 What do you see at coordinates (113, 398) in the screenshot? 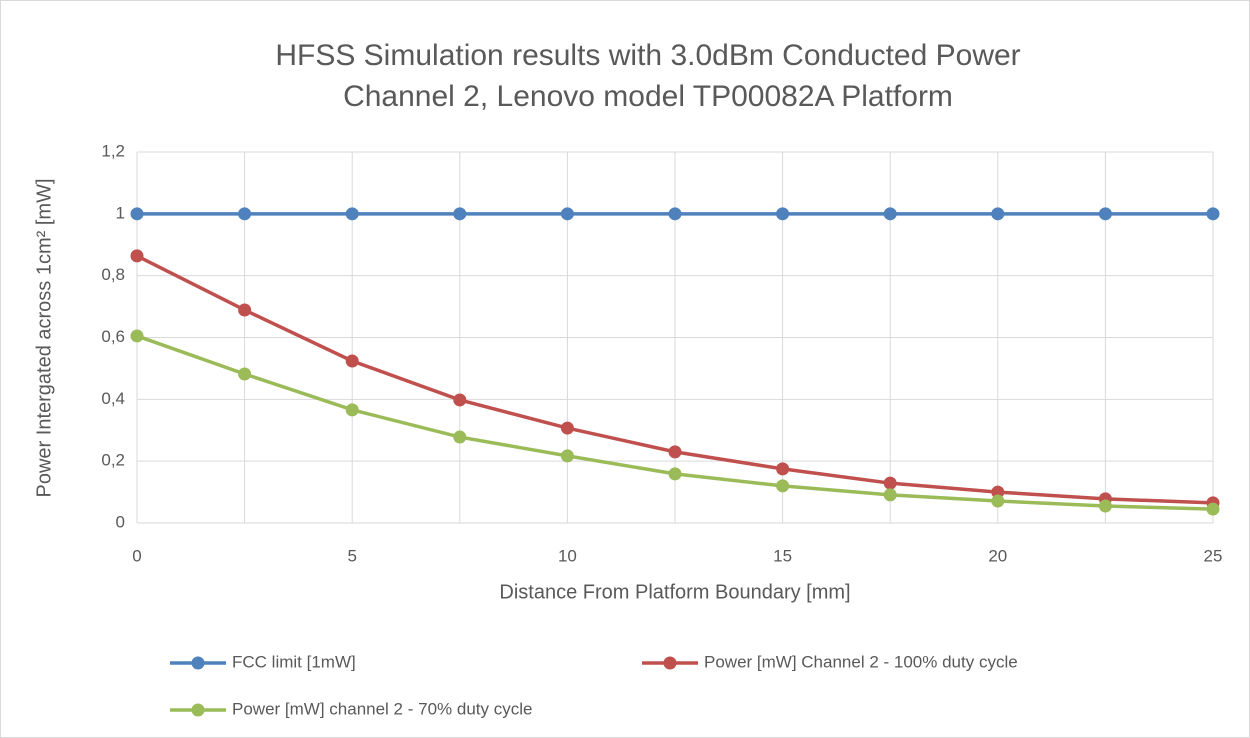
I see `y-tick-label: 0,4` at bounding box center [113, 398].